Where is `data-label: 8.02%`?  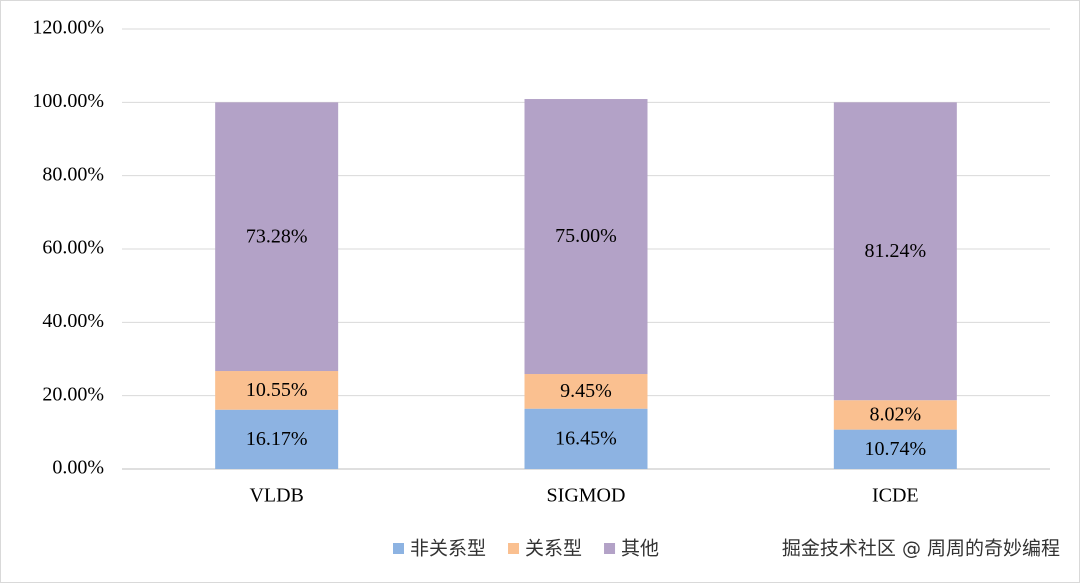 data-label: 8.02% is located at coordinates (895, 415).